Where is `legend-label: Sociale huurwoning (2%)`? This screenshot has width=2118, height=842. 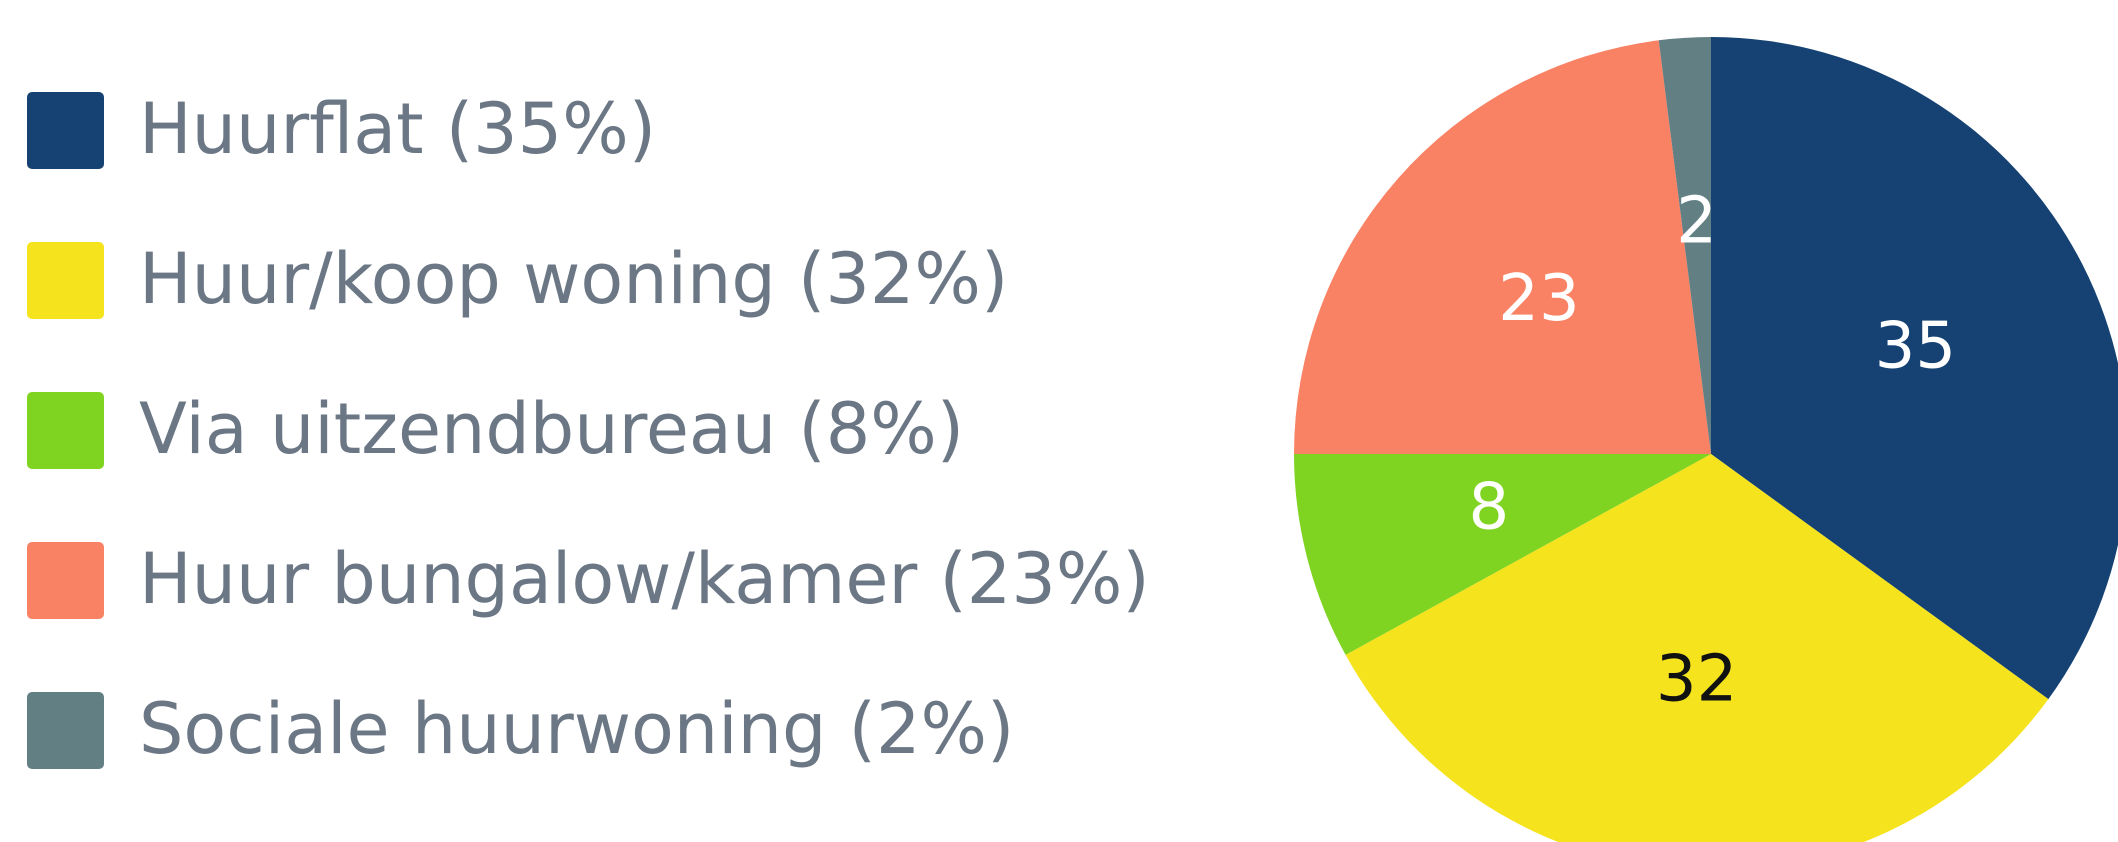
legend-label: Sociale huurwoning (2%) is located at coordinates (576, 729).